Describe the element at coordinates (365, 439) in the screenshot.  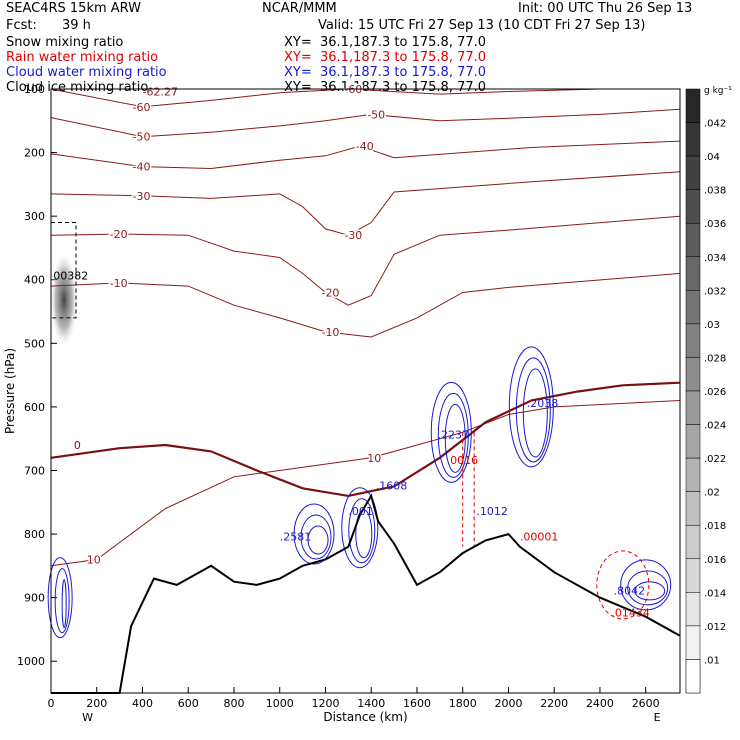
I see `freezing-level-contour` at that location.